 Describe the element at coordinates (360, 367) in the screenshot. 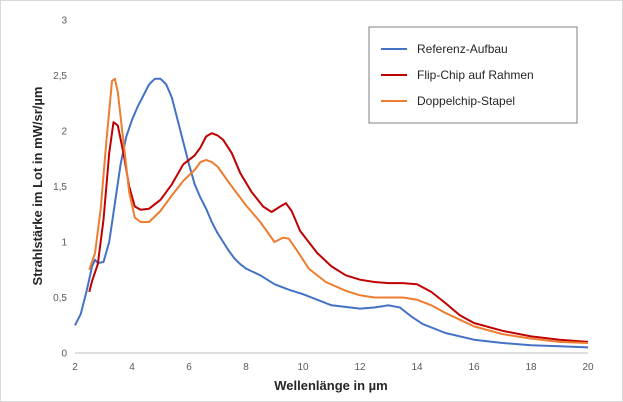

I see `x-tick-label: 12` at that location.